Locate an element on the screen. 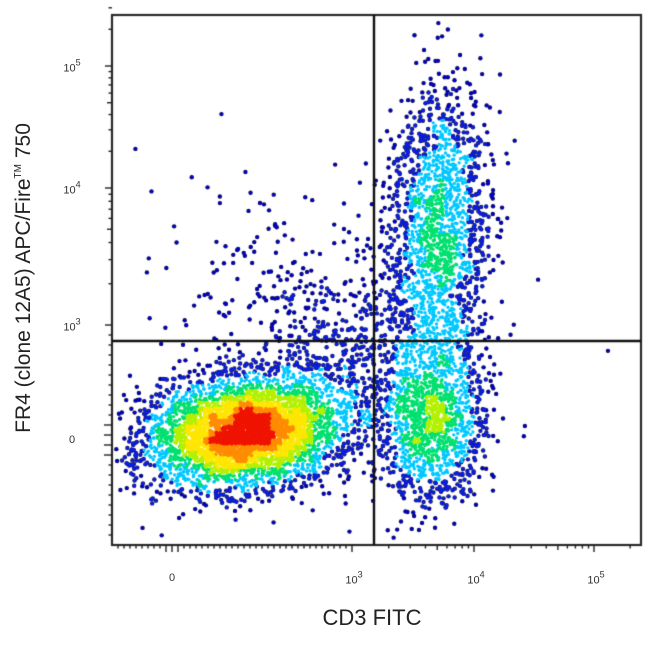 The height and width of the screenshot is (650, 650). trademark-symbol: TM is located at coordinates (18, 171).